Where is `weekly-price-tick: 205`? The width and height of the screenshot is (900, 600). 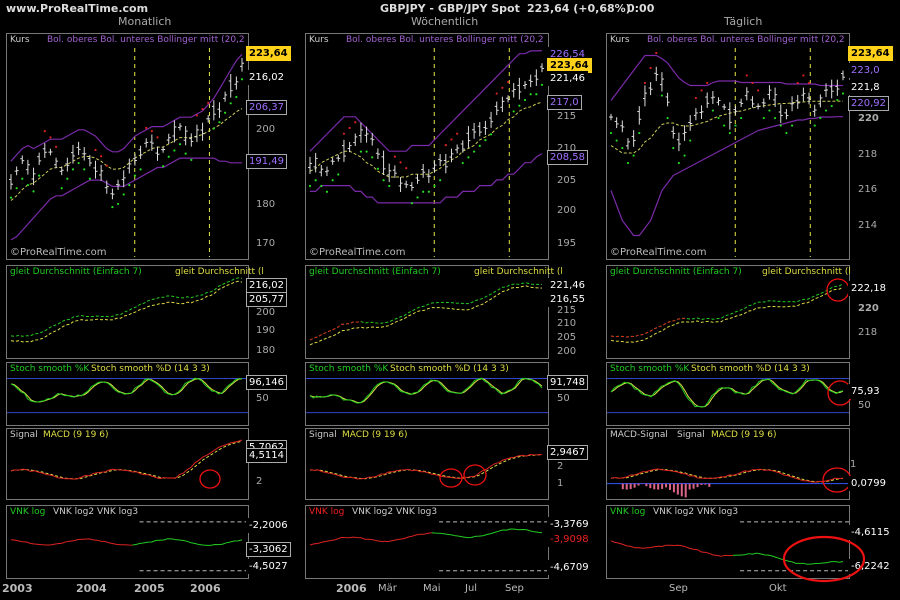 weekly-price-tick: 205 is located at coordinates (567, 180).